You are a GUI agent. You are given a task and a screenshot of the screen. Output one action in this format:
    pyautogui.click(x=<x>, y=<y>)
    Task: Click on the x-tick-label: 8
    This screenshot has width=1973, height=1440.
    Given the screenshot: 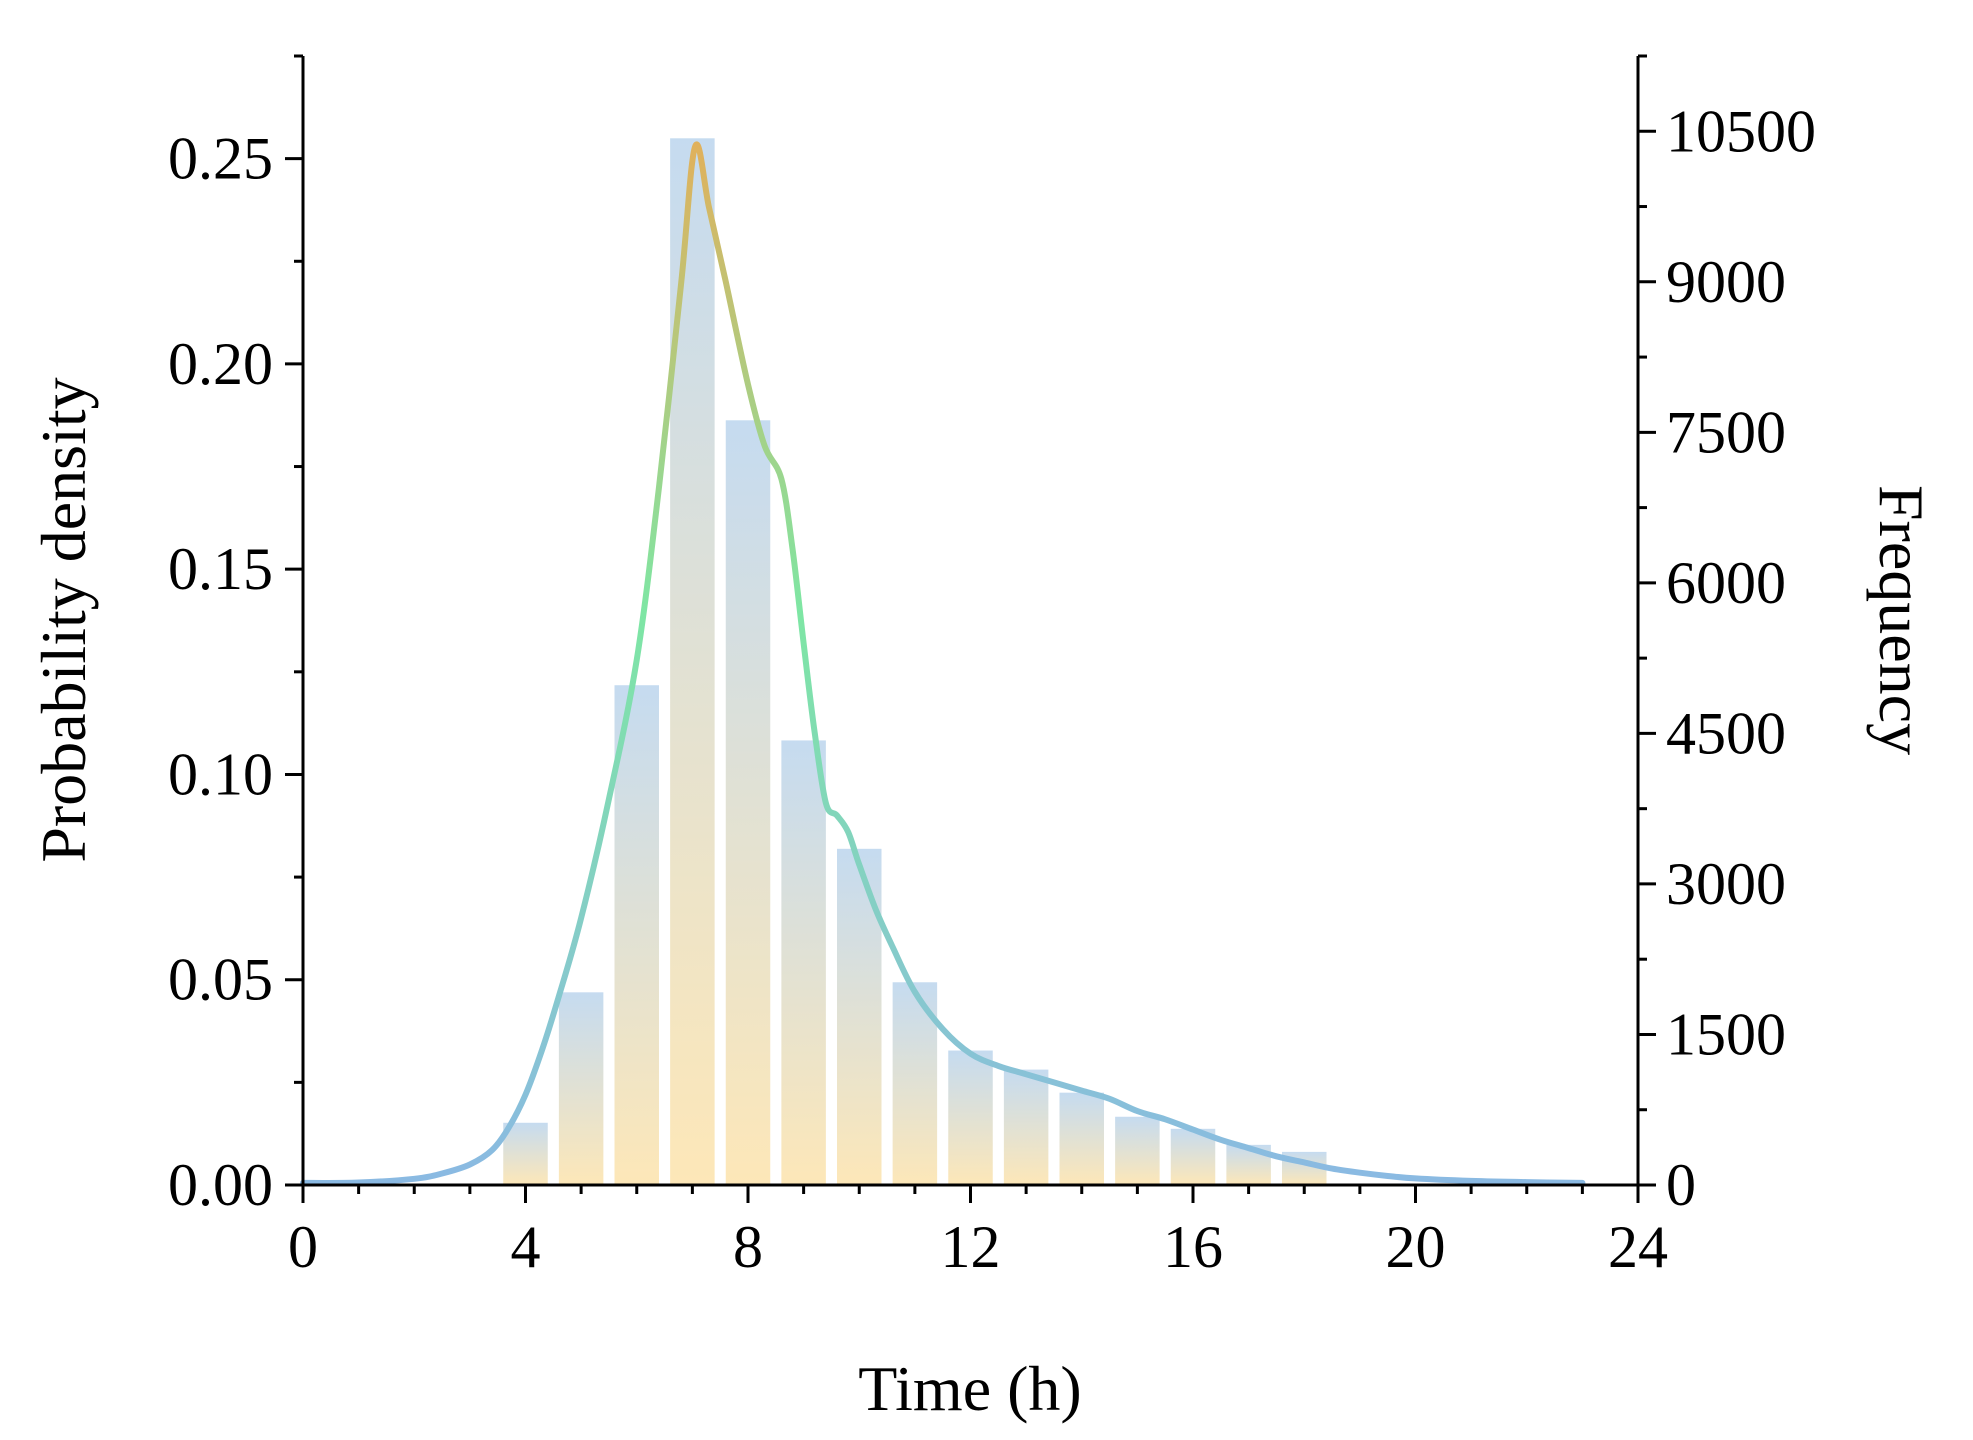 What is the action you would take?
    pyautogui.click(x=748, y=1247)
    